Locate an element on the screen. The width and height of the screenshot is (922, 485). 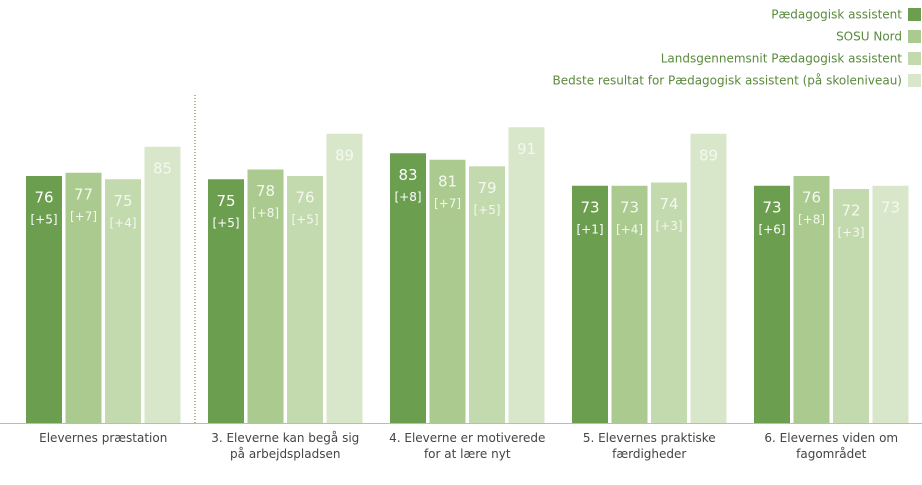
legend-label: Landsgennemsnit Pædagogisk assistent is located at coordinates (782, 59).